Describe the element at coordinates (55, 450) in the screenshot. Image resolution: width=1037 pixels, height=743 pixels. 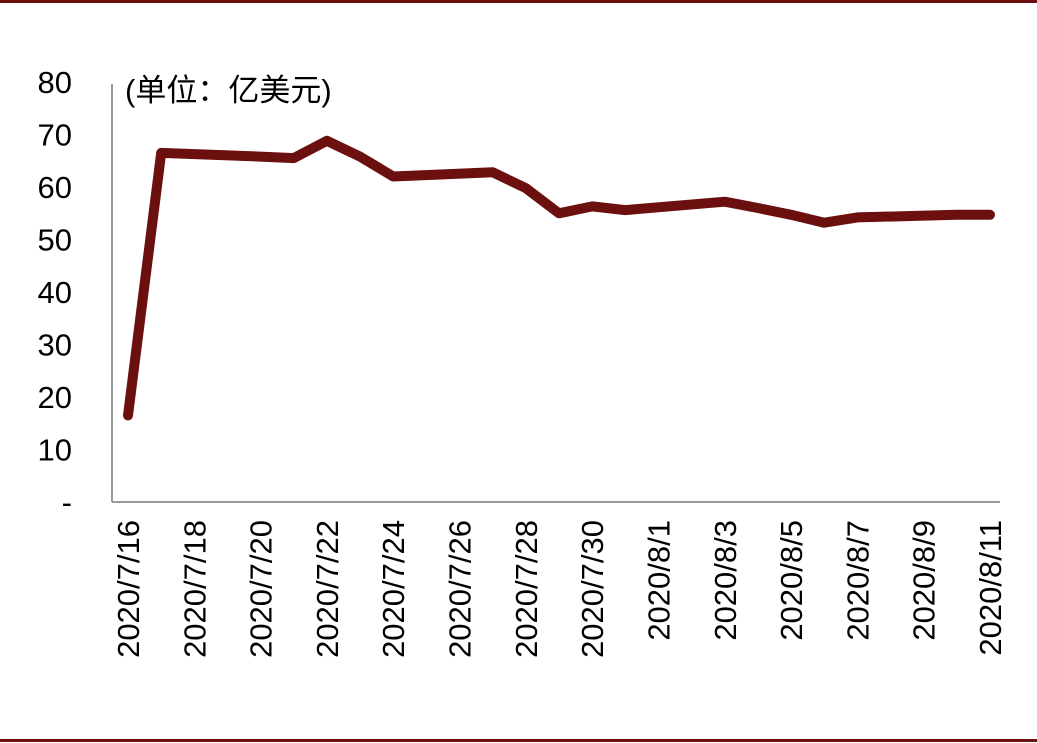
I see `y-tick-label: 10` at that location.